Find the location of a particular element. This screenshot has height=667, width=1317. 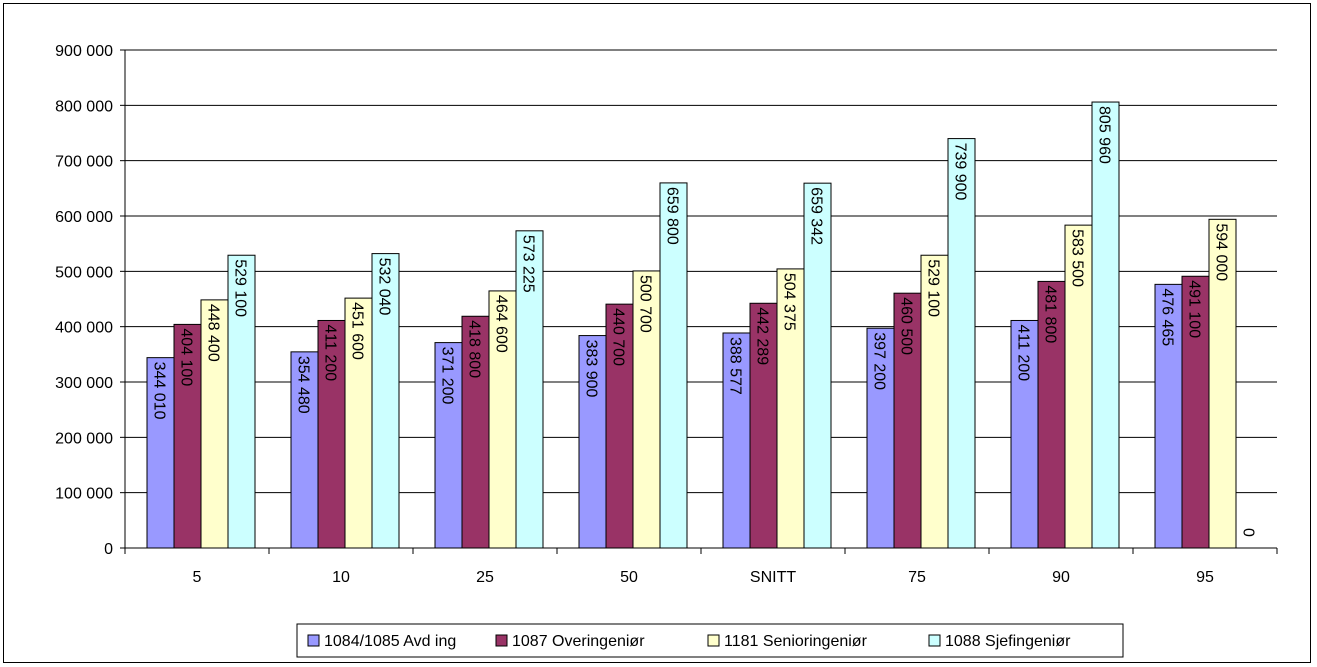

bar-value-label: 532 040 is located at coordinates (384, 287).